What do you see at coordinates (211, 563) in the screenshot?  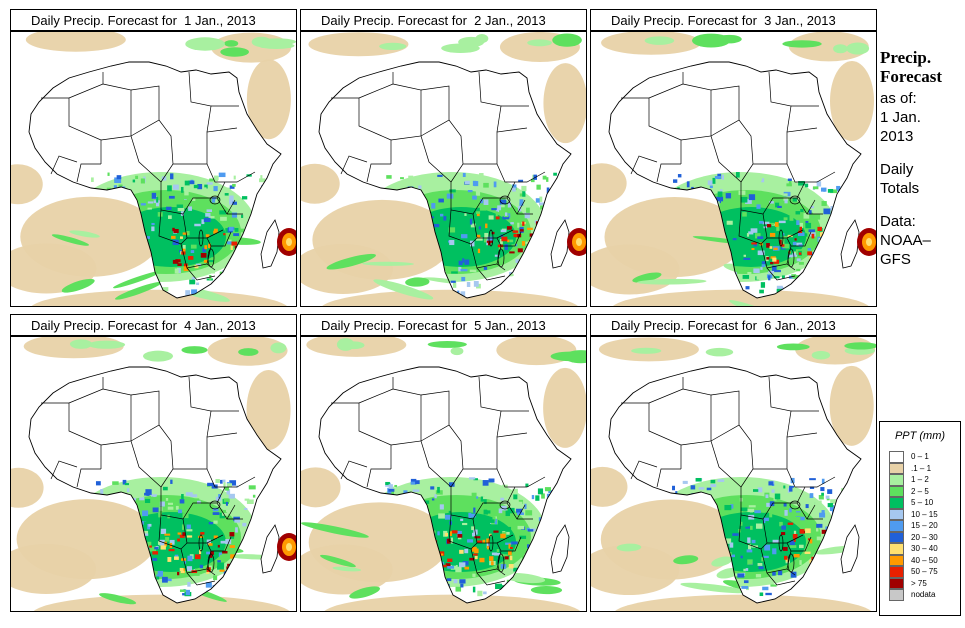 I see `lake-malawi` at bounding box center [211, 563].